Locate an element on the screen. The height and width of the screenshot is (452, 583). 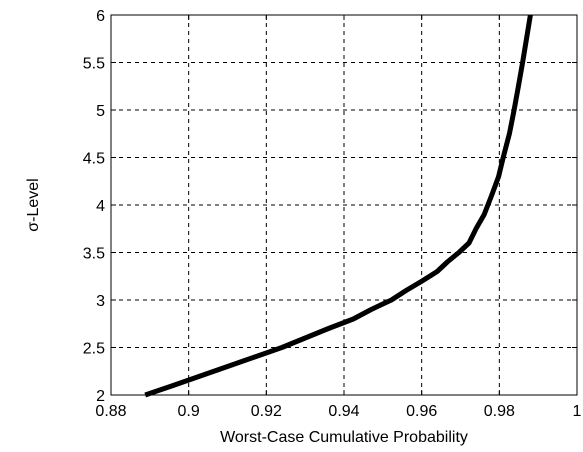
x-tick-label: 0.88 is located at coordinates (110, 411).